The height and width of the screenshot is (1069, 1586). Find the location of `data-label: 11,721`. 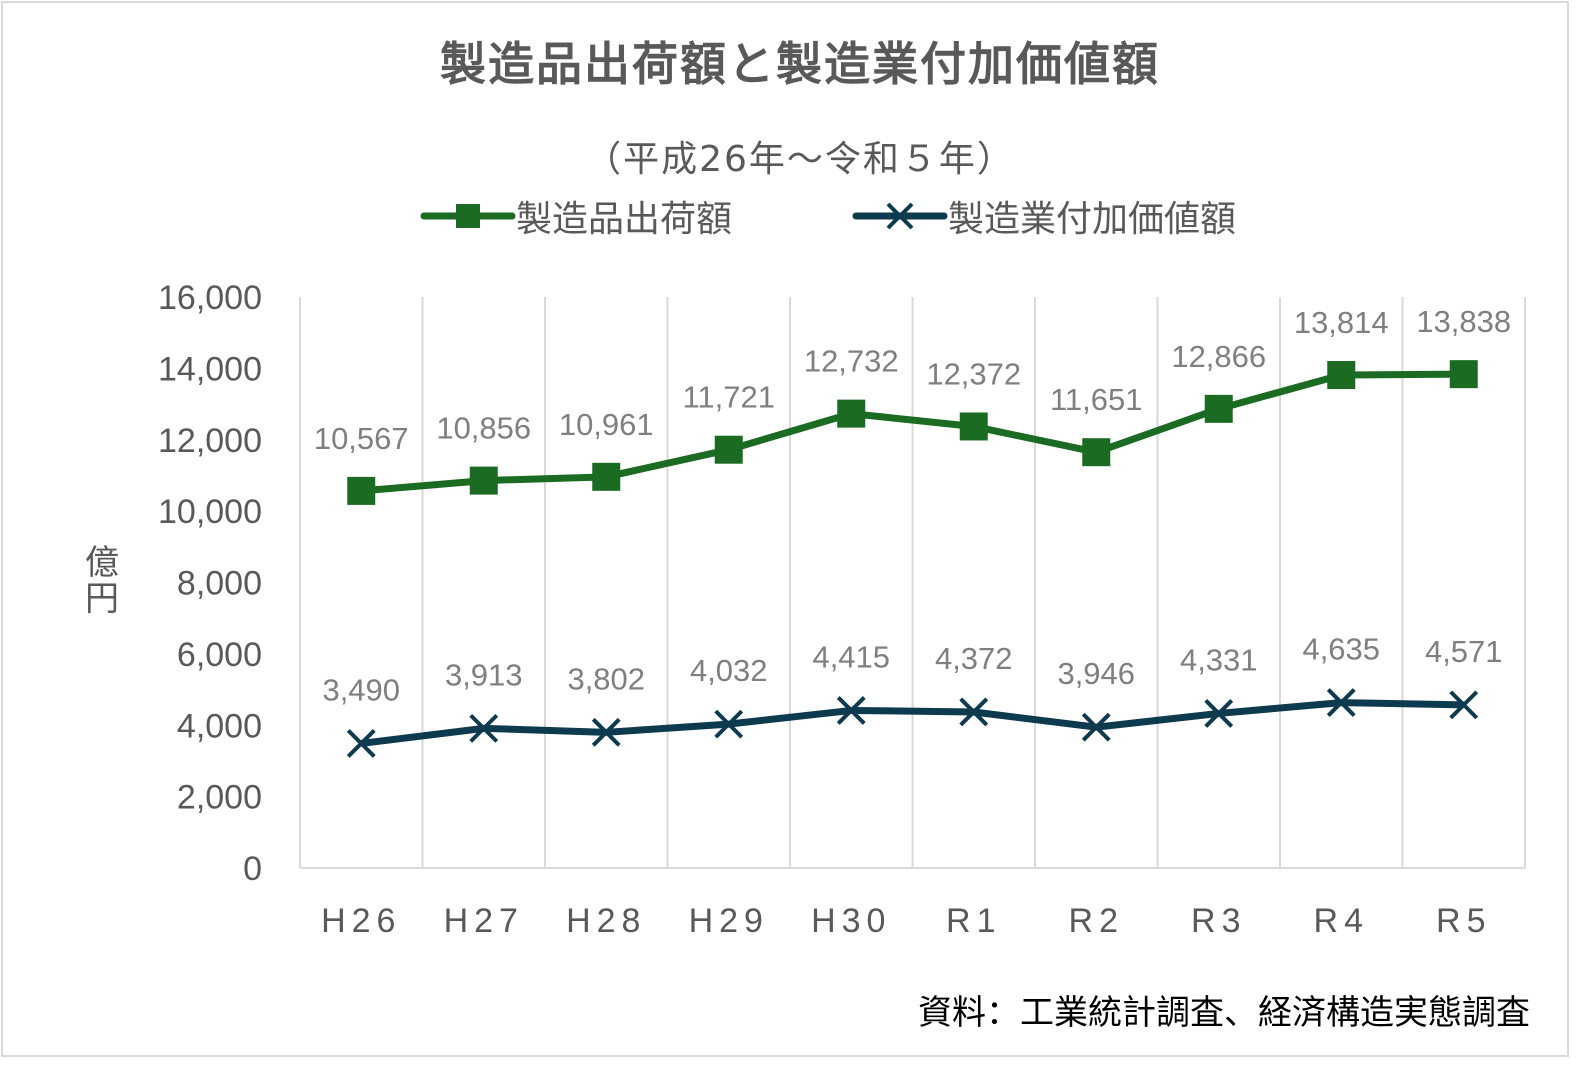

data-label: 11,721 is located at coordinates (728, 397).